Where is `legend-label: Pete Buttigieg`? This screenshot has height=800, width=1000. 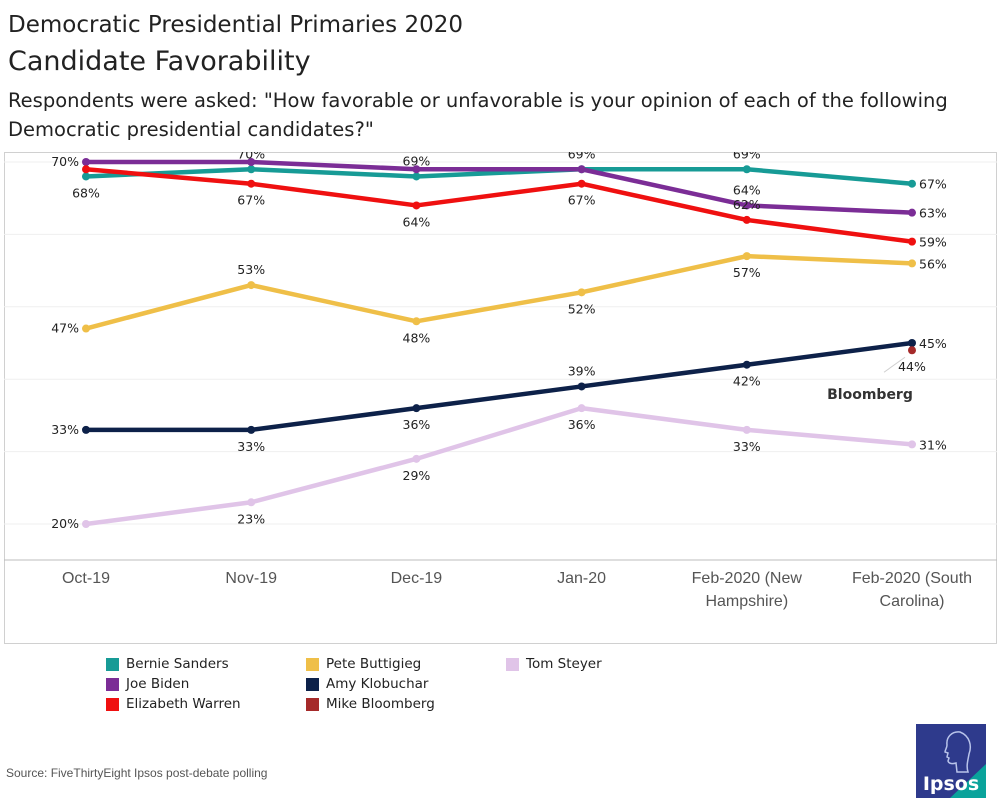
legend-label: Pete Buttigieg is located at coordinates (374, 664).